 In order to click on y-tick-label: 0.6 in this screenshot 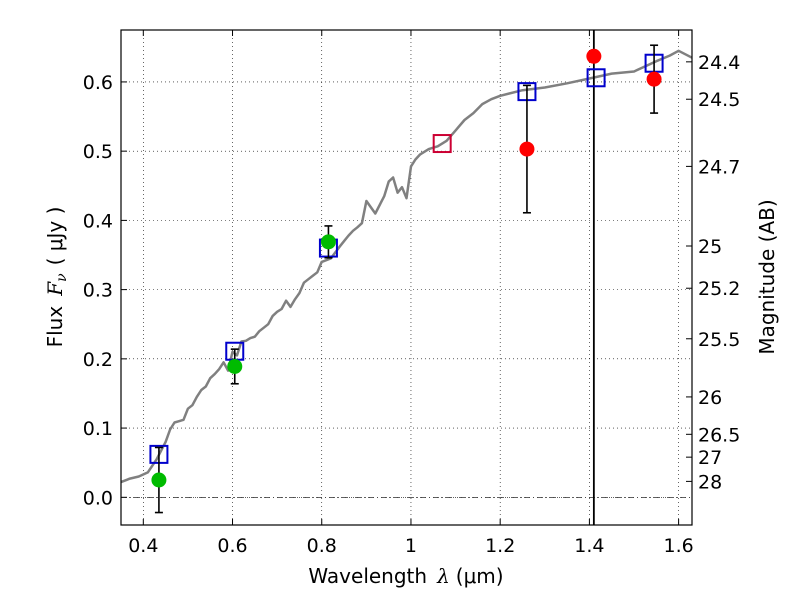, I will do `click(98, 83)`.